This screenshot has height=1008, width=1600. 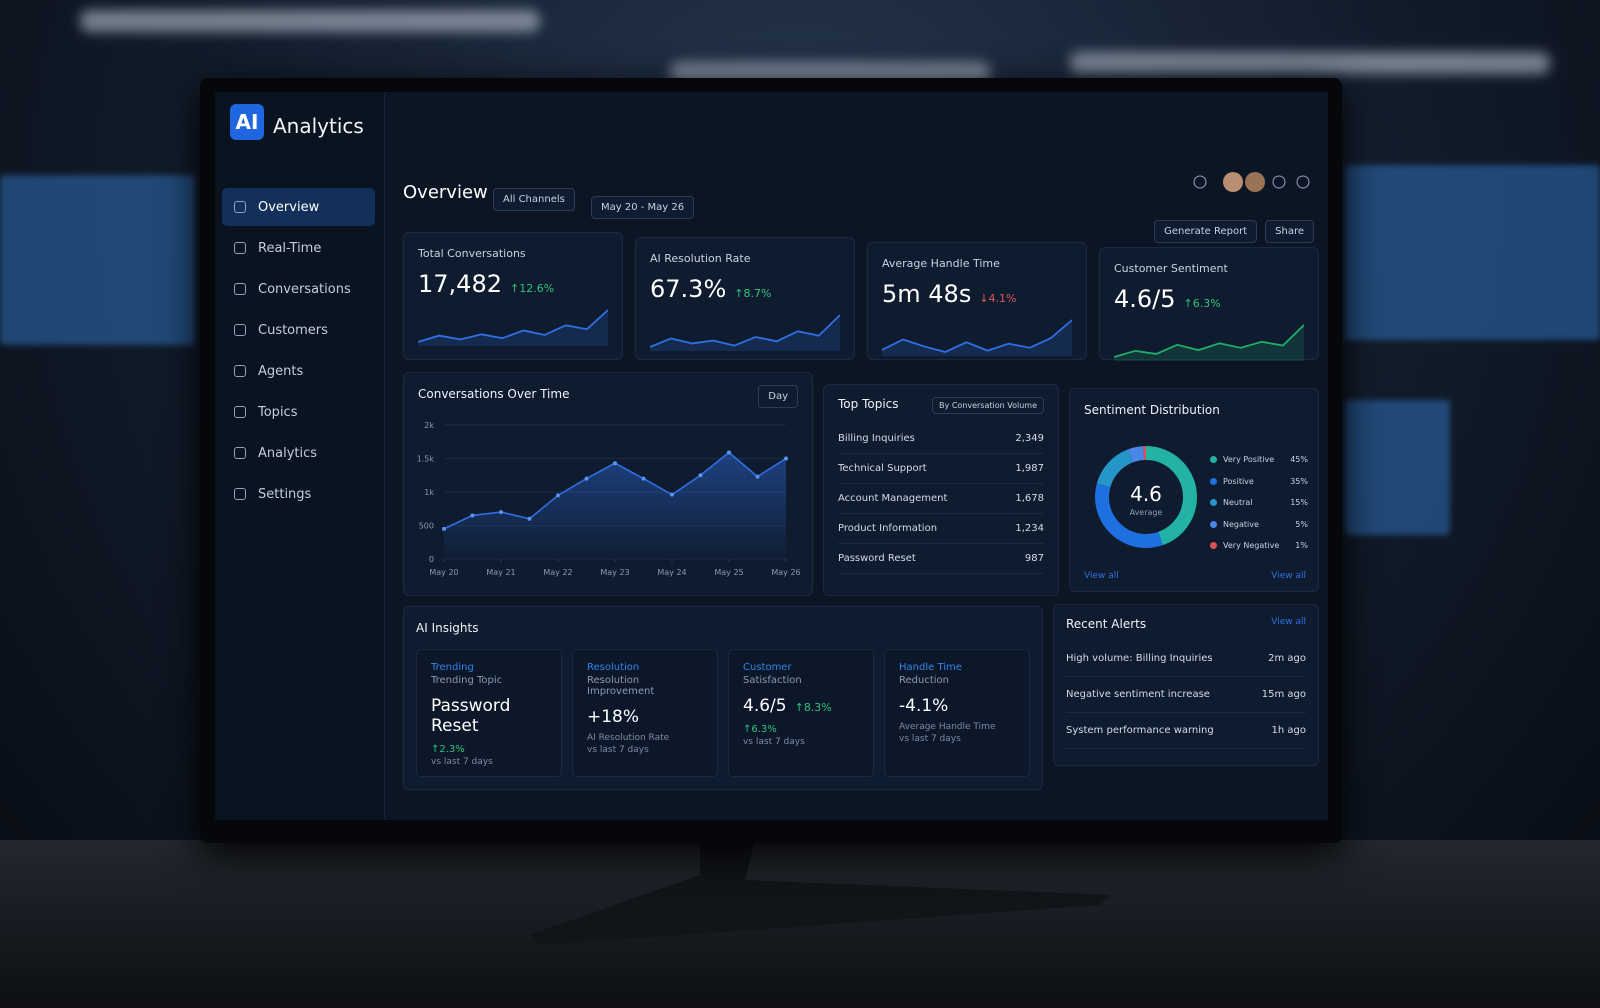 What do you see at coordinates (924, 680) in the screenshot?
I see `insight-subtitle: Reduction` at bounding box center [924, 680].